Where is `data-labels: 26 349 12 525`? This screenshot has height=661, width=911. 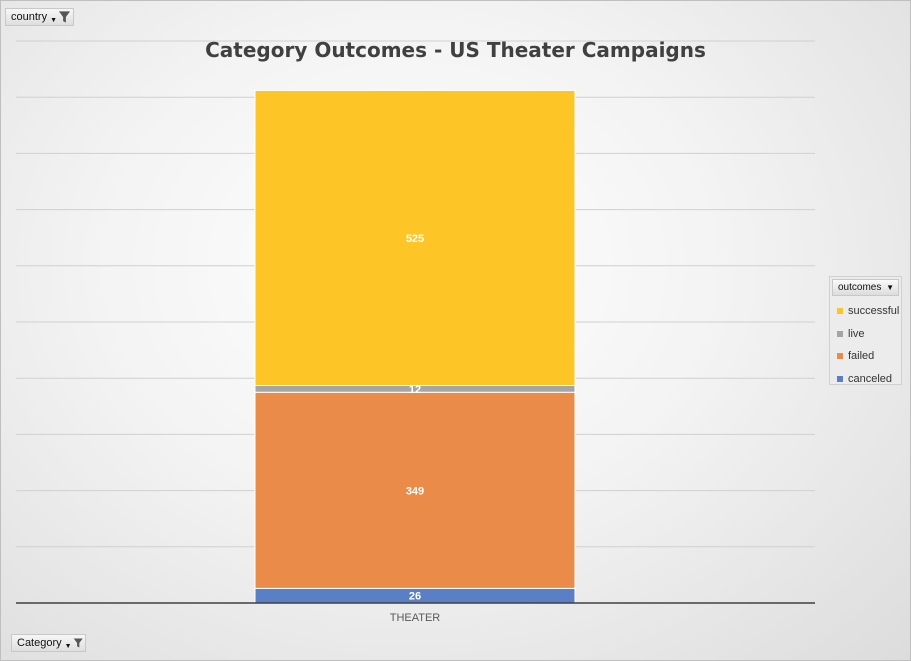 data-labels: 26 349 12 525 is located at coordinates (415, 418).